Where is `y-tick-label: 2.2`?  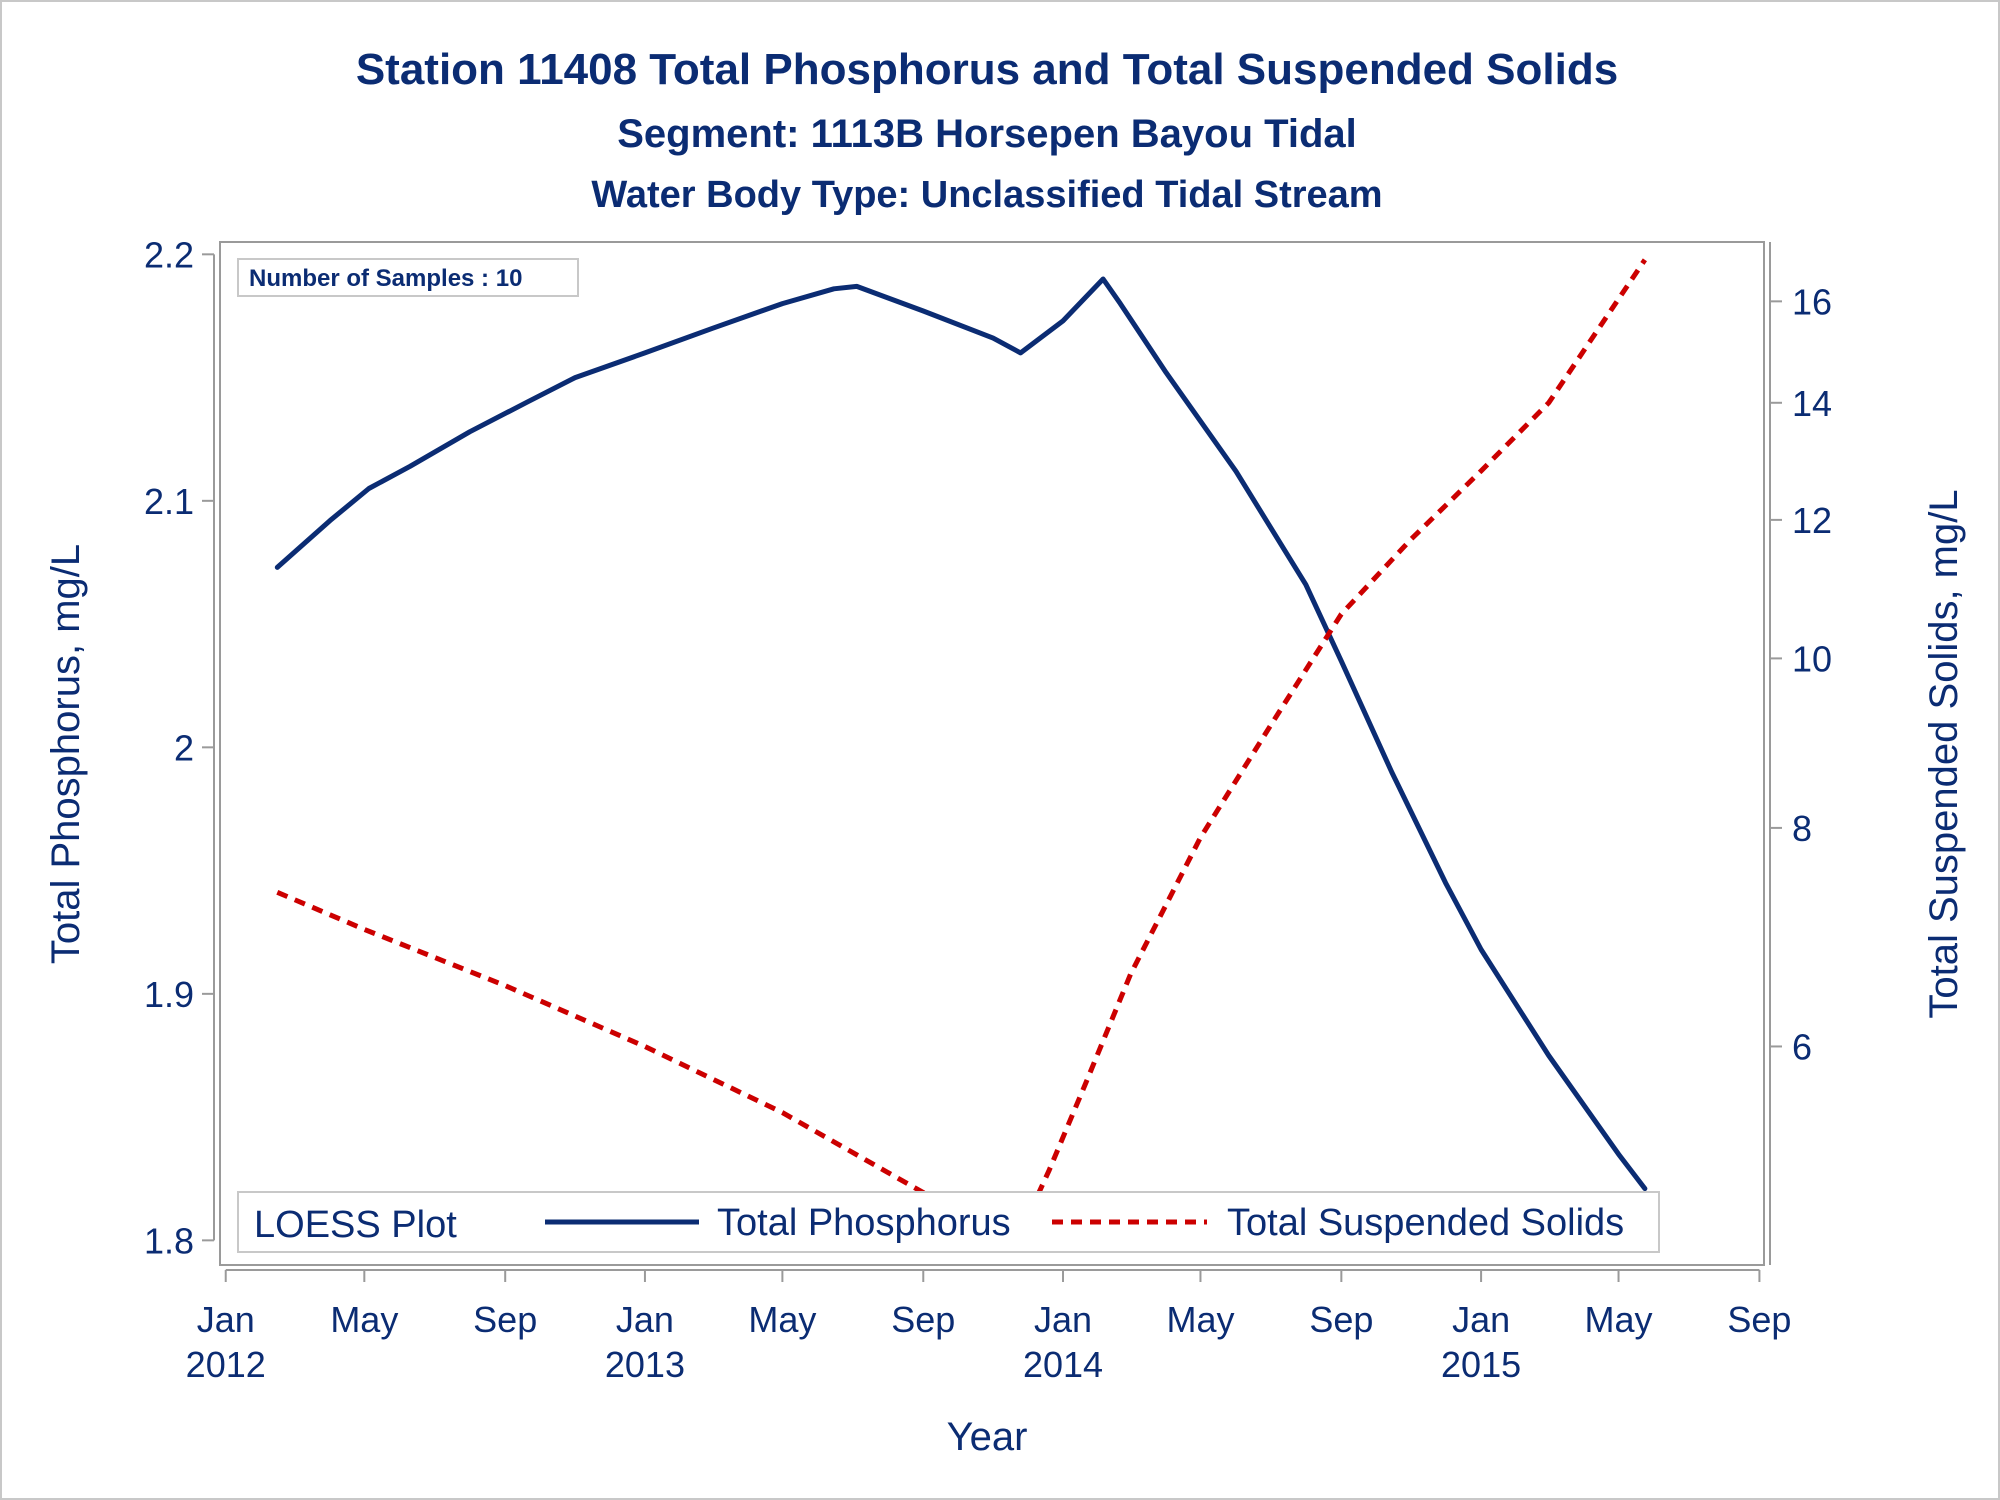
y-tick-label: 2.2 is located at coordinates (169, 254).